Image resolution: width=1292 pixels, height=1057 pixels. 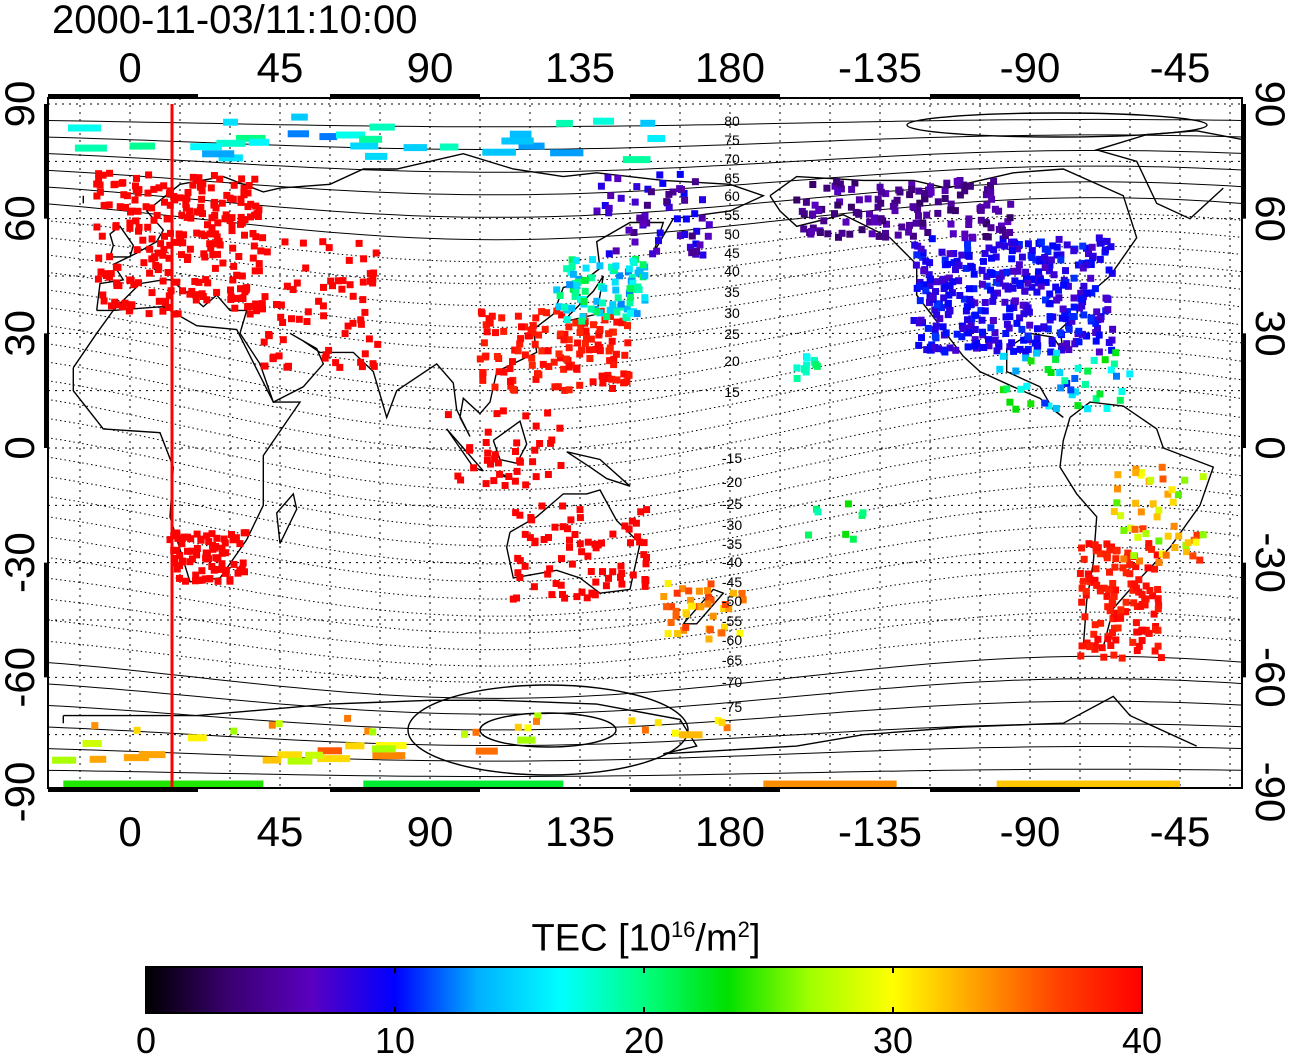 I want to click on contour-label: 70, so click(x=732, y=159).